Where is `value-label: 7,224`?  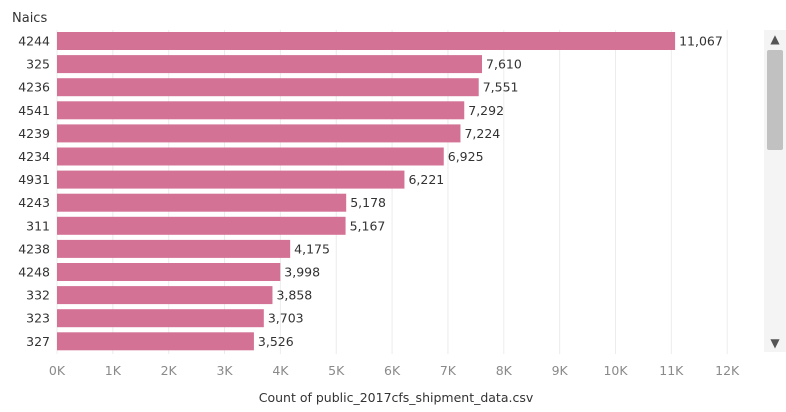 value-label: 7,224 is located at coordinates (482, 133).